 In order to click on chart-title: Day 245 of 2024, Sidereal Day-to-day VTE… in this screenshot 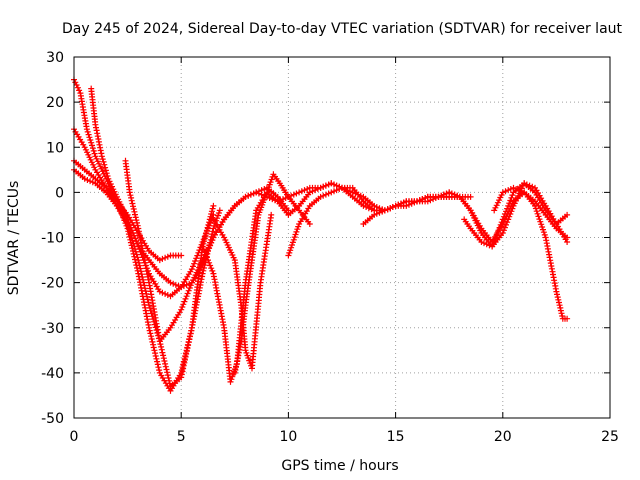, I will do `click(342, 29)`.